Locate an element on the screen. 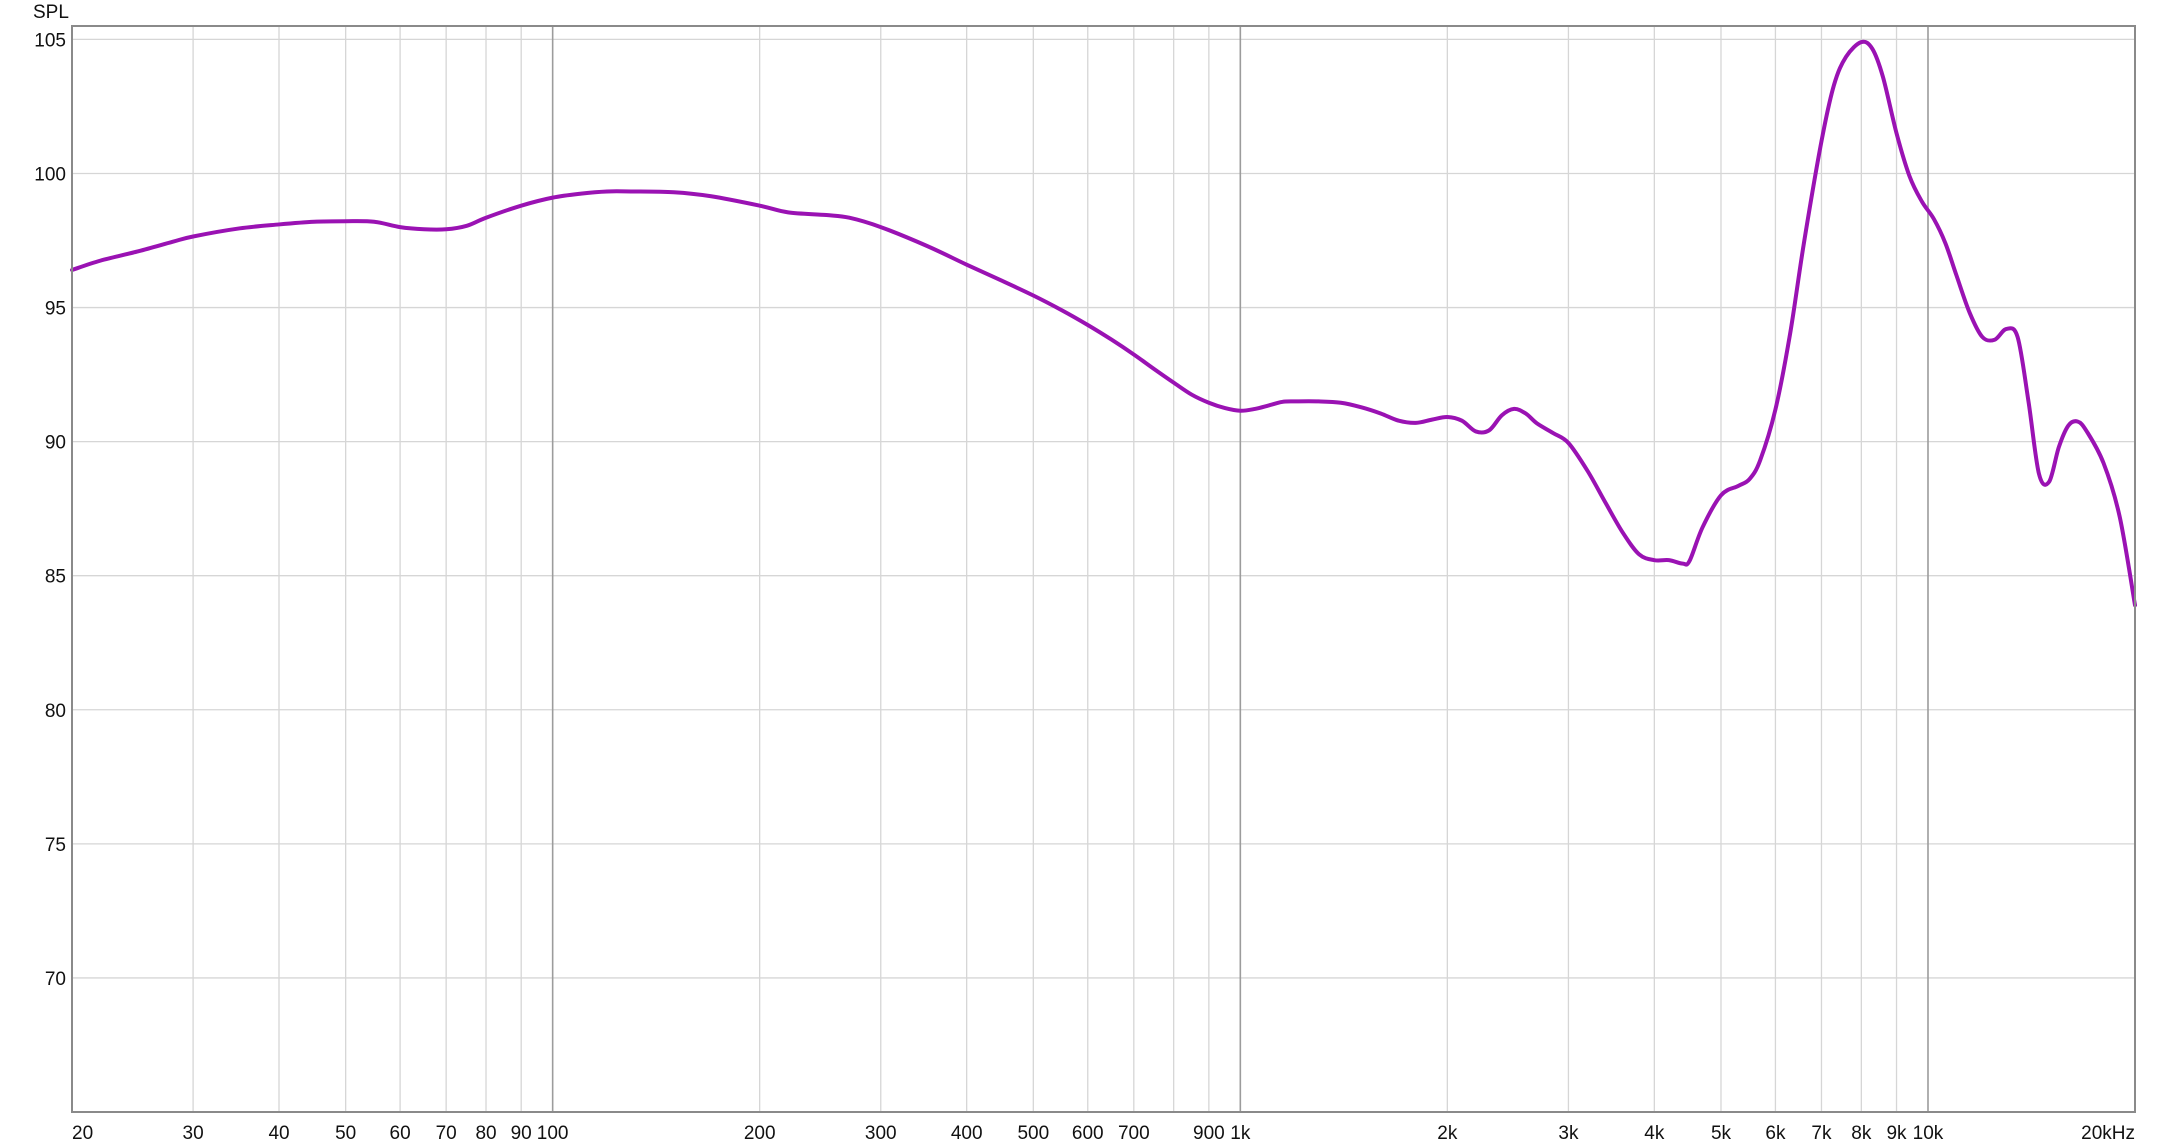  x-tick-label: 2k is located at coordinates (1447, 1132).